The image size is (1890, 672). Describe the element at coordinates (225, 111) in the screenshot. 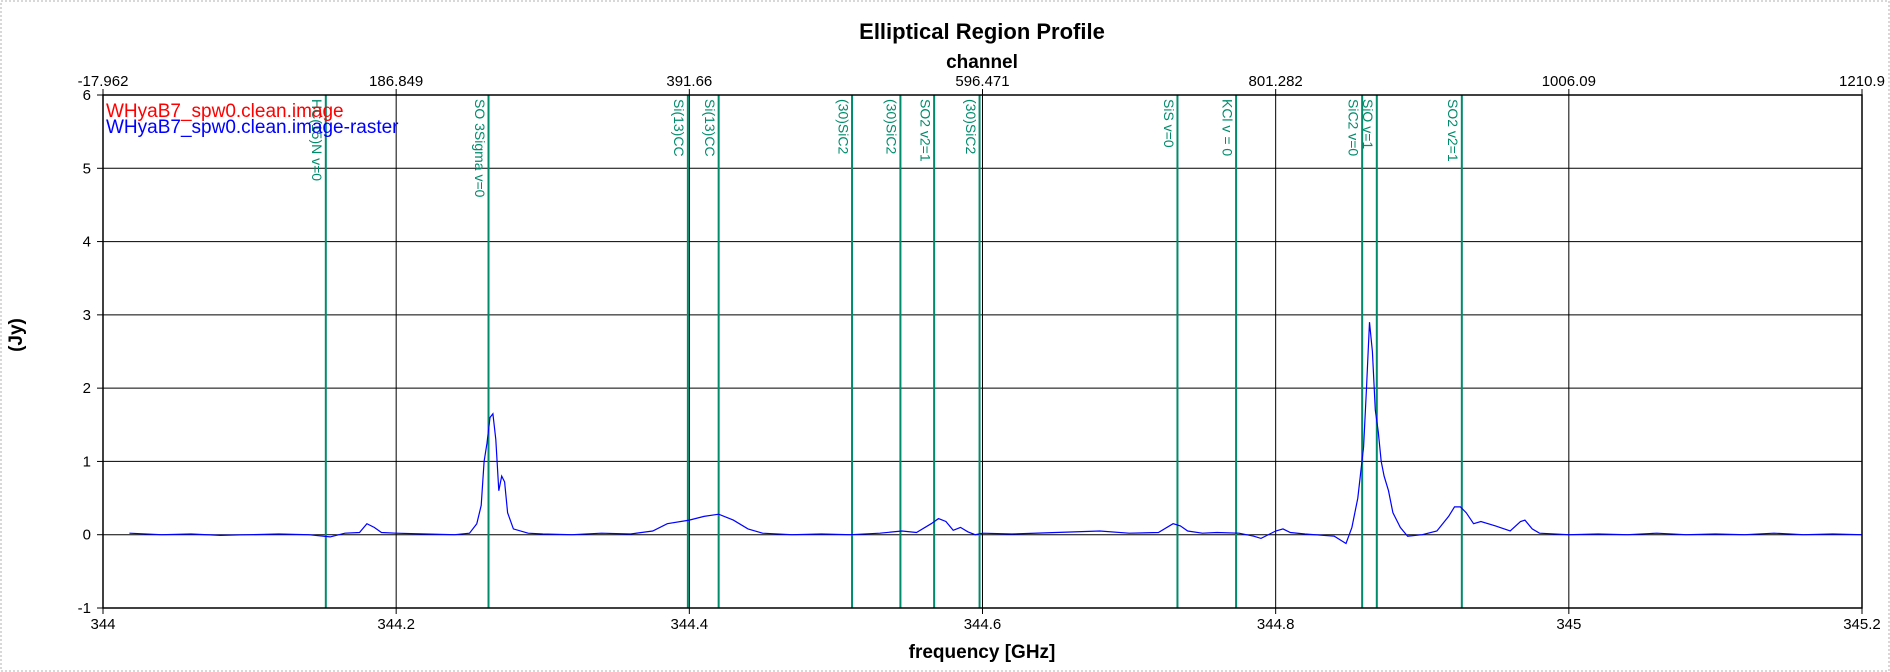

I see `legend-entry: WHyaB7_spw0.clean.image` at that location.